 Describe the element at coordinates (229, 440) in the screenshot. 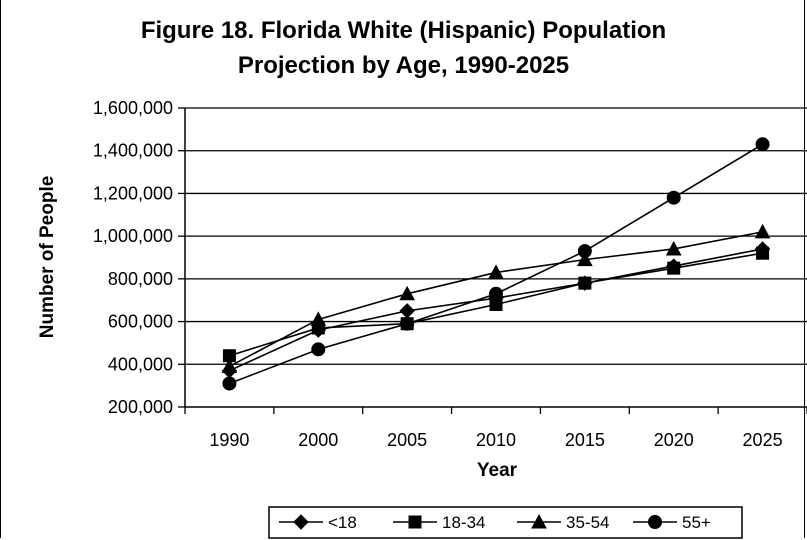

I see `x-tick-label: 1990` at that location.